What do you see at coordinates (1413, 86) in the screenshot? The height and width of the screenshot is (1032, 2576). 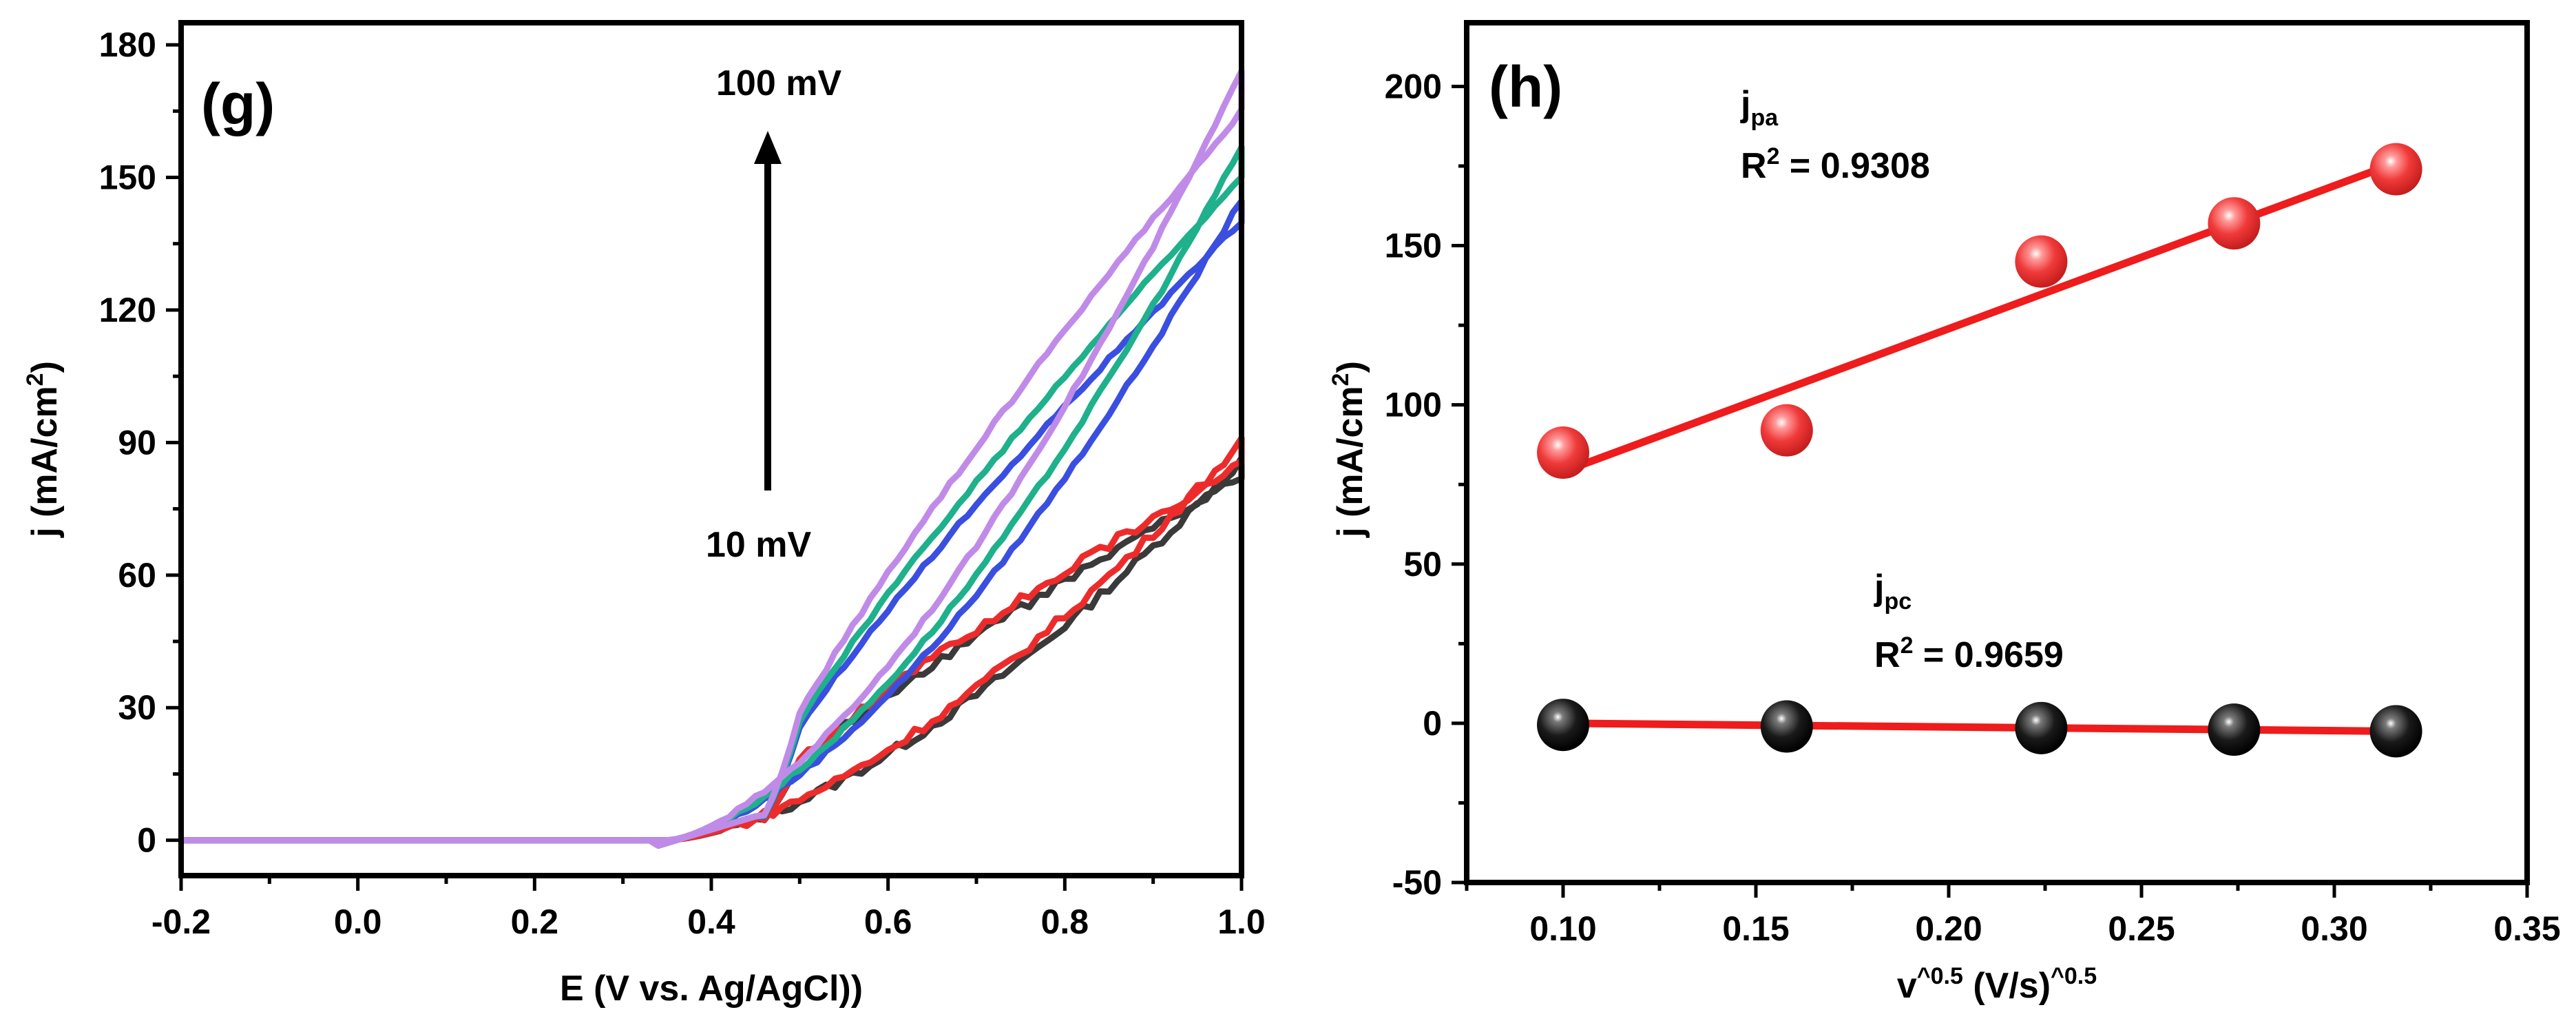 I see `y-tick-label: 200` at bounding box center [1413, 86].